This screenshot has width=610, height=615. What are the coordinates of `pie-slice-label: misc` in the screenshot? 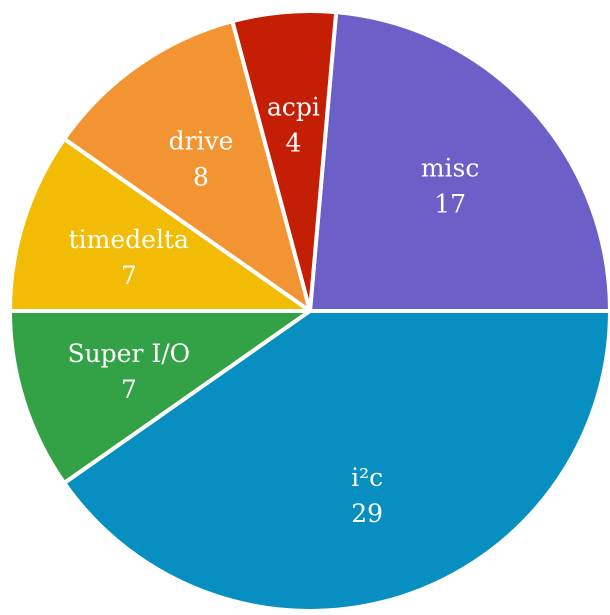 It's located at (450, 168).